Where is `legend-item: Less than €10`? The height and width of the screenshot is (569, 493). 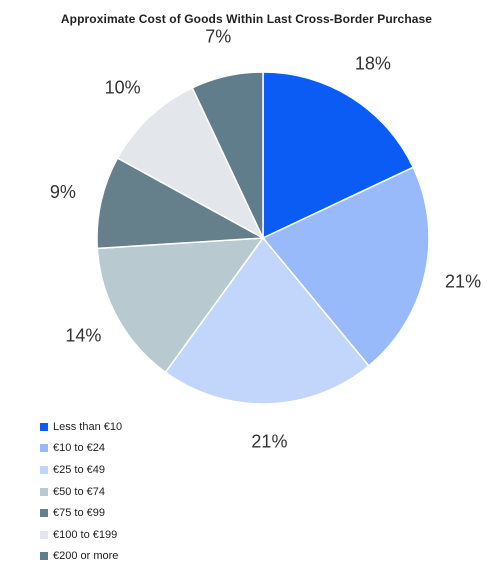
legend-item: Less than €10 is located at coordinates (81, 427).